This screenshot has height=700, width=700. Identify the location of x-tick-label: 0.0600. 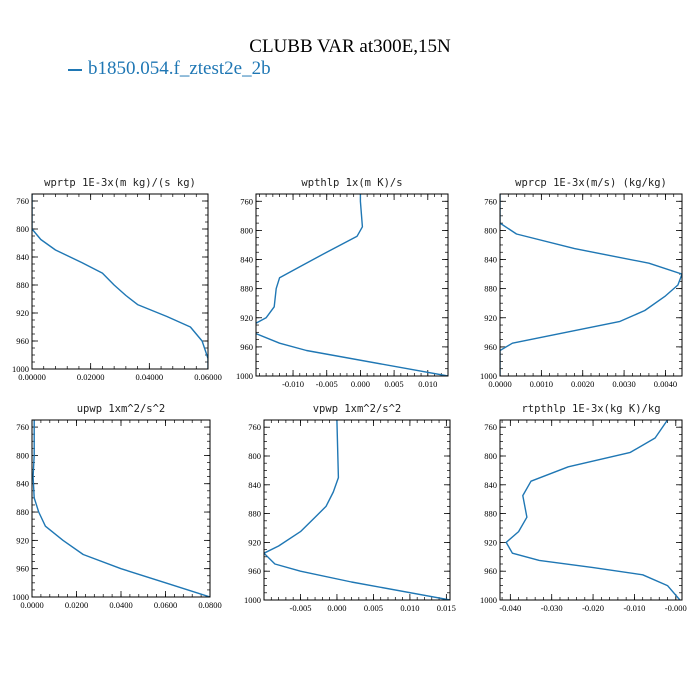
(165, 605).